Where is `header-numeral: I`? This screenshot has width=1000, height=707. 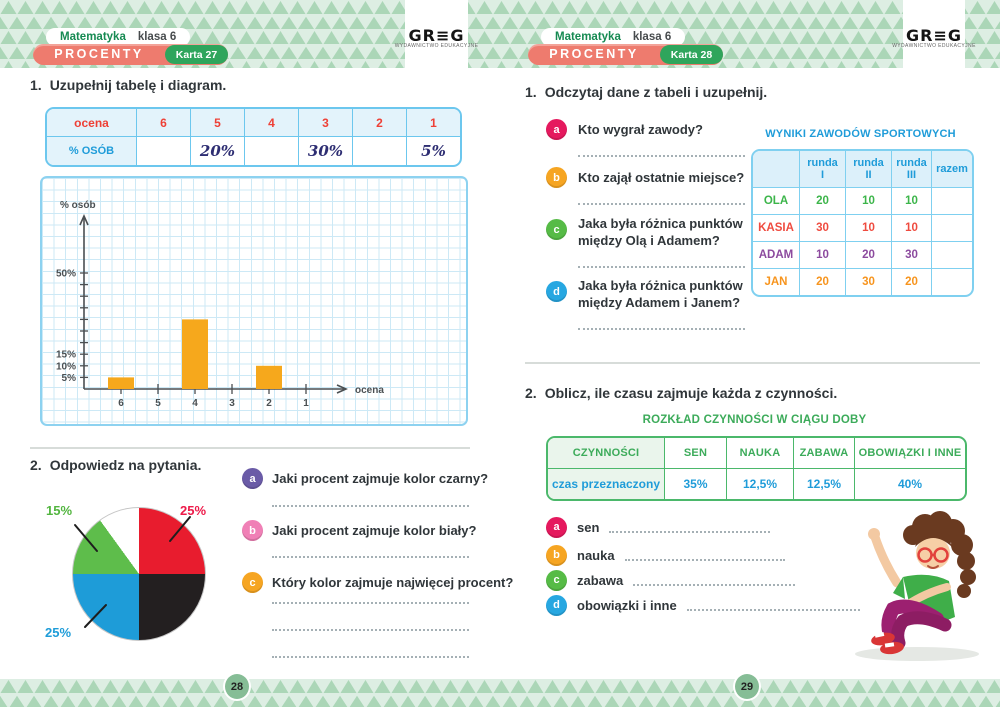 header-numeral: I is located at coordinates (822, 175).